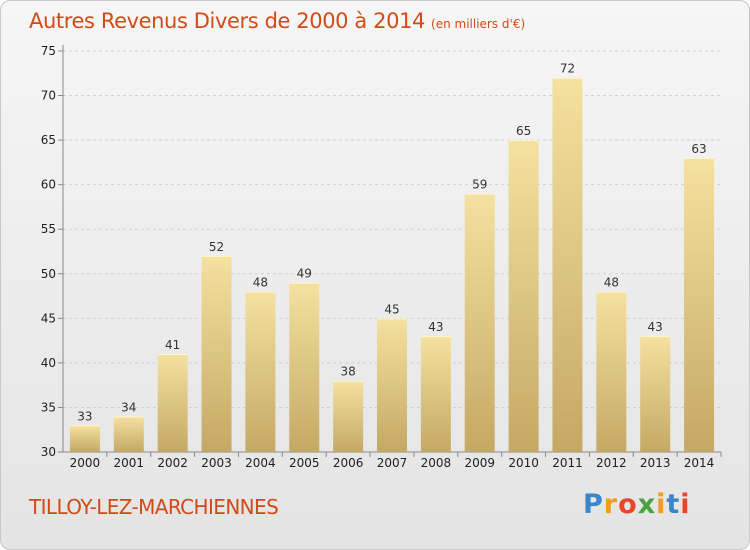 The height and width of the screenshot is (550, 750). I want to click on bar-2012, so click(611, 371).